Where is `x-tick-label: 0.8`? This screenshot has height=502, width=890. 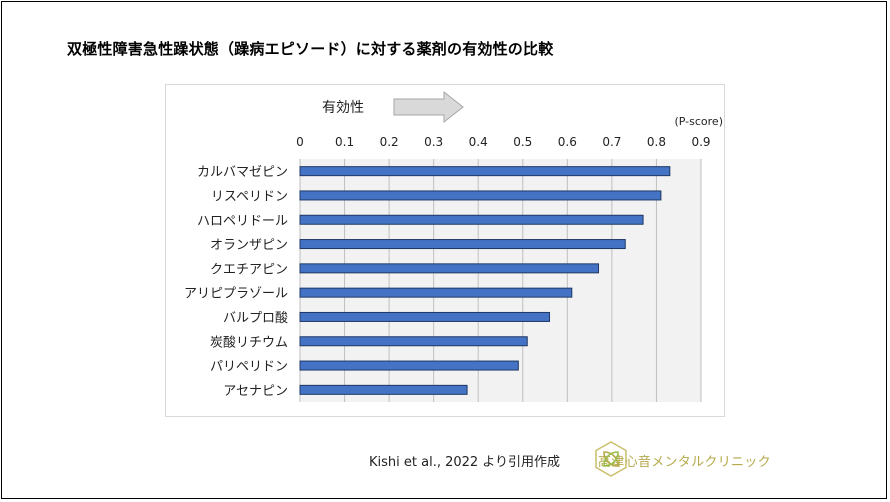
x-tick-label: 0.8 is located at coordinates (656, 142).